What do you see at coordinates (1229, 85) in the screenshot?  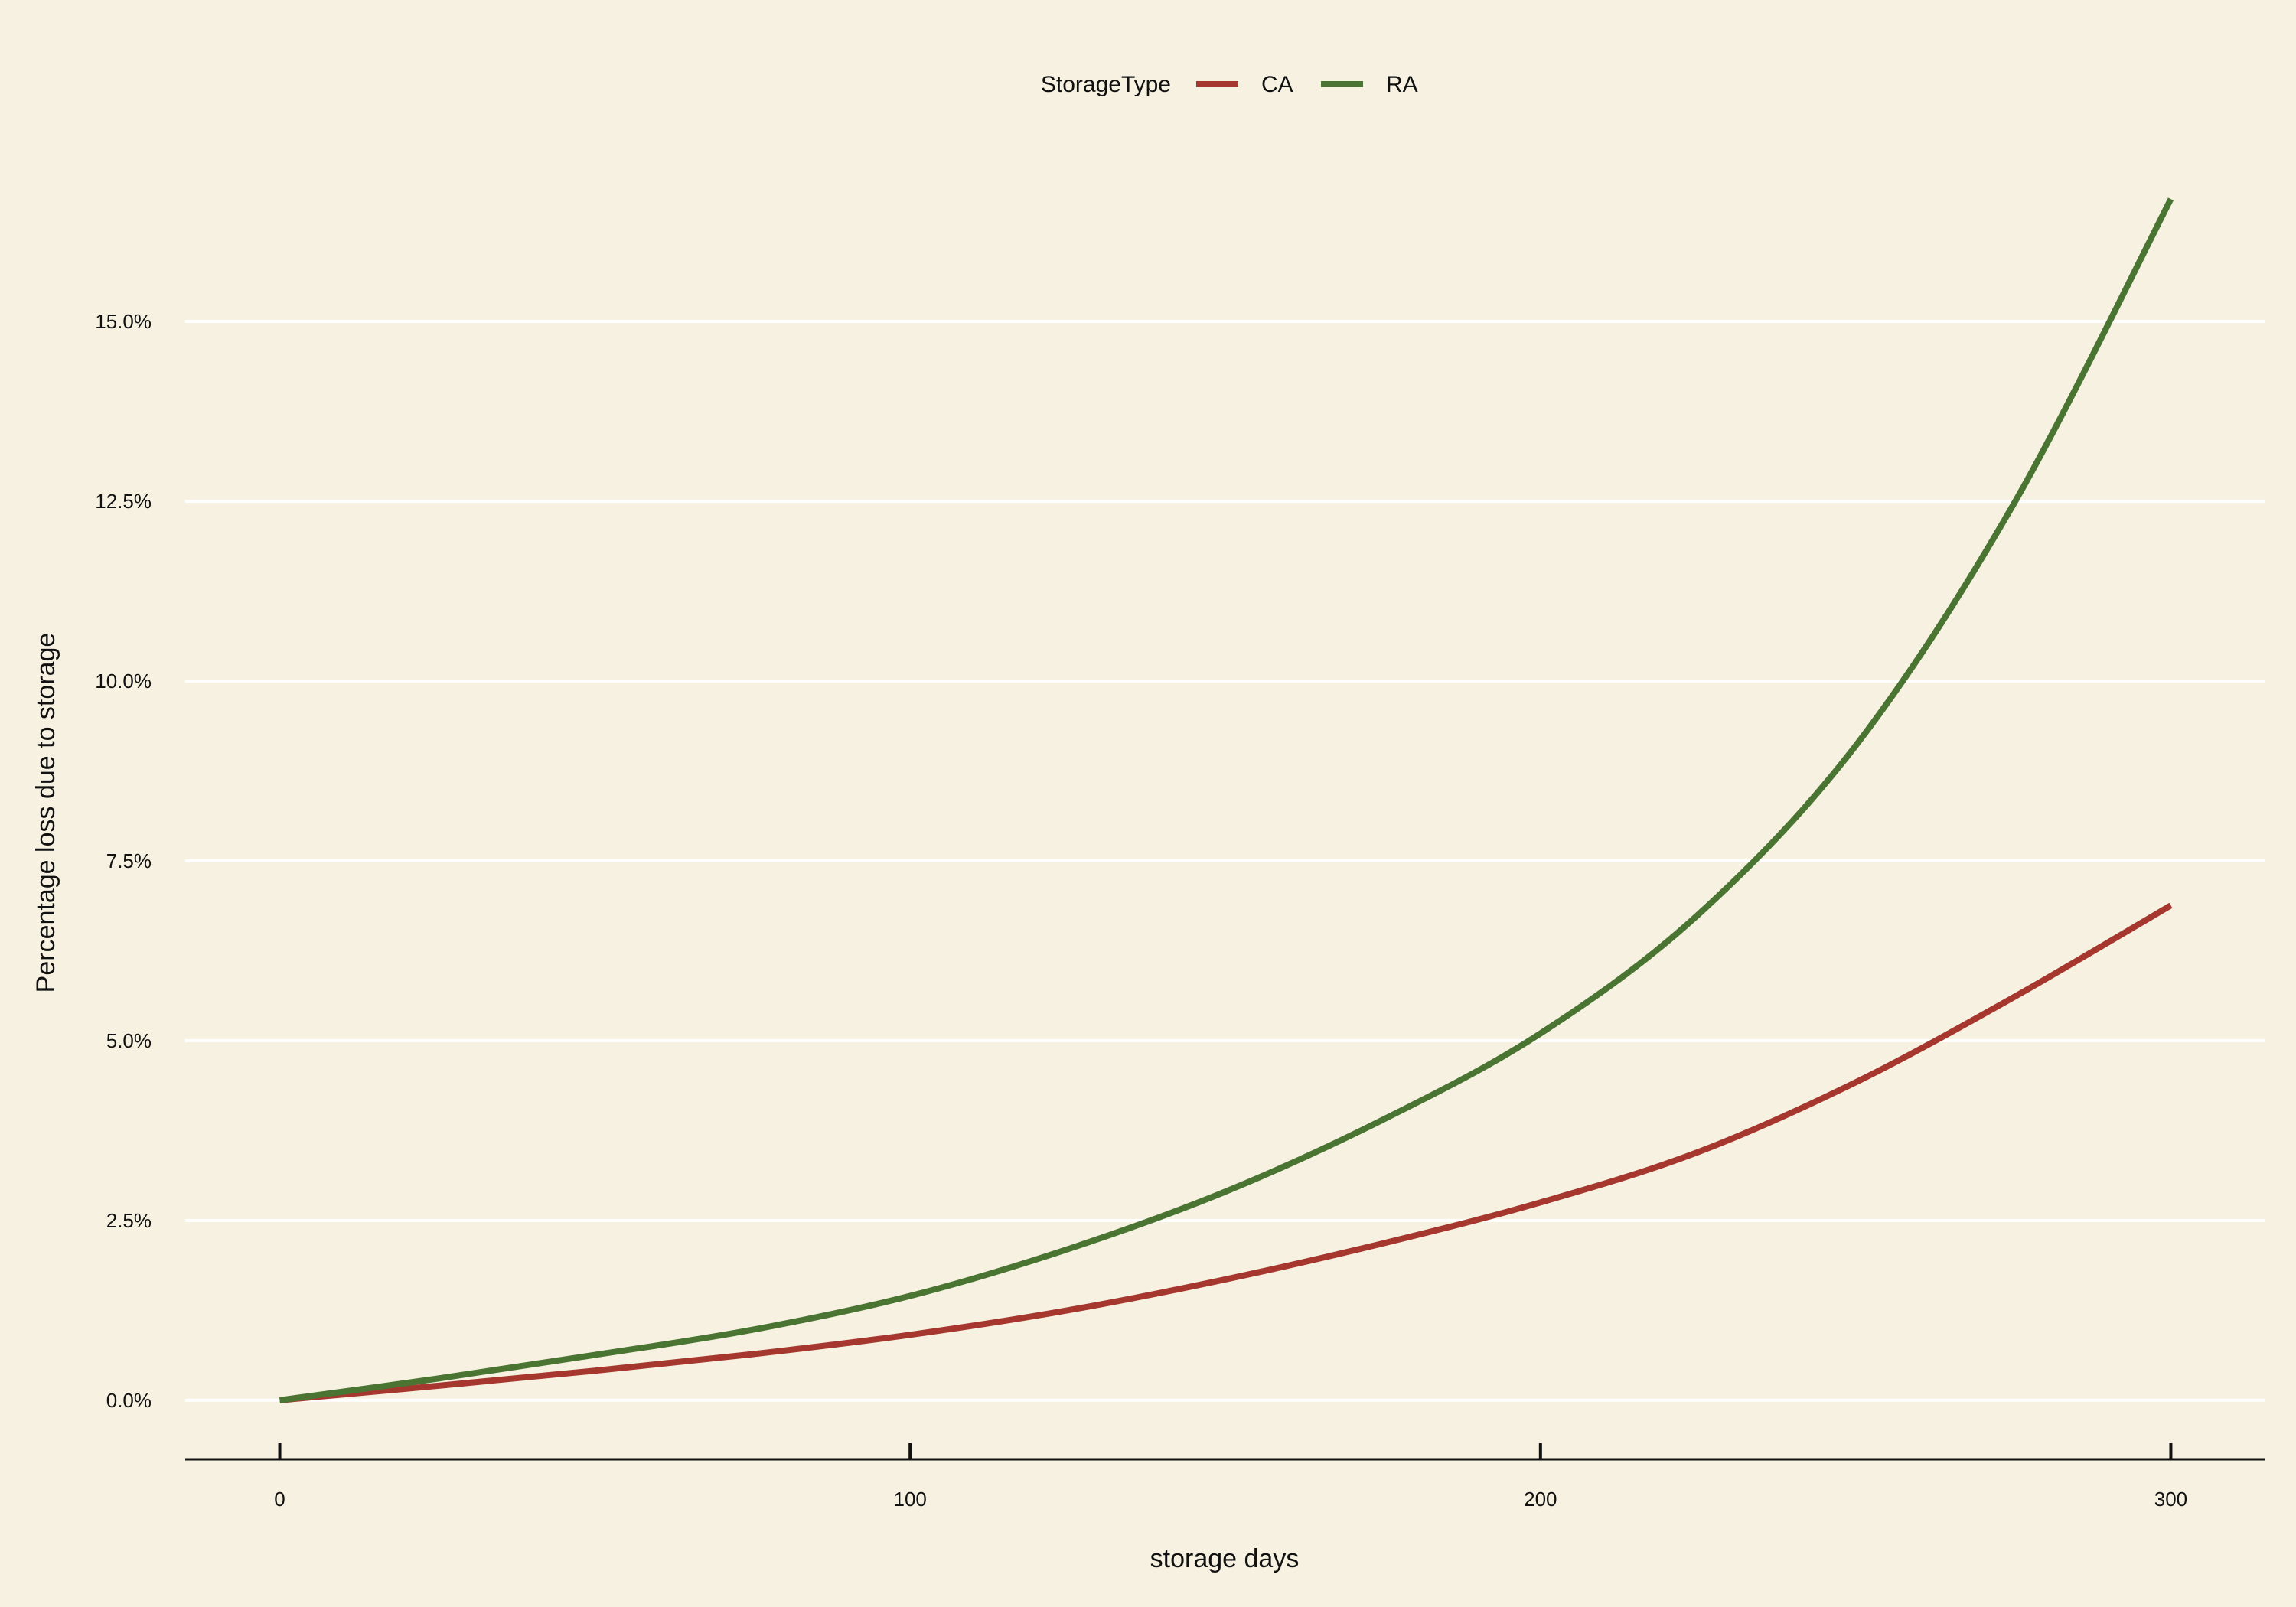 I see `legend: StorageType CA RA` at bounding box center [1229, 85].